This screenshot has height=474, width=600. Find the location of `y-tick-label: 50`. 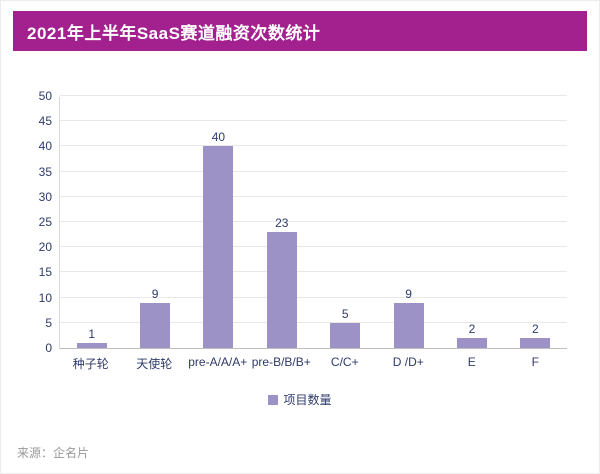

y-tick-label: 50 is located at coordinates (45, 96).